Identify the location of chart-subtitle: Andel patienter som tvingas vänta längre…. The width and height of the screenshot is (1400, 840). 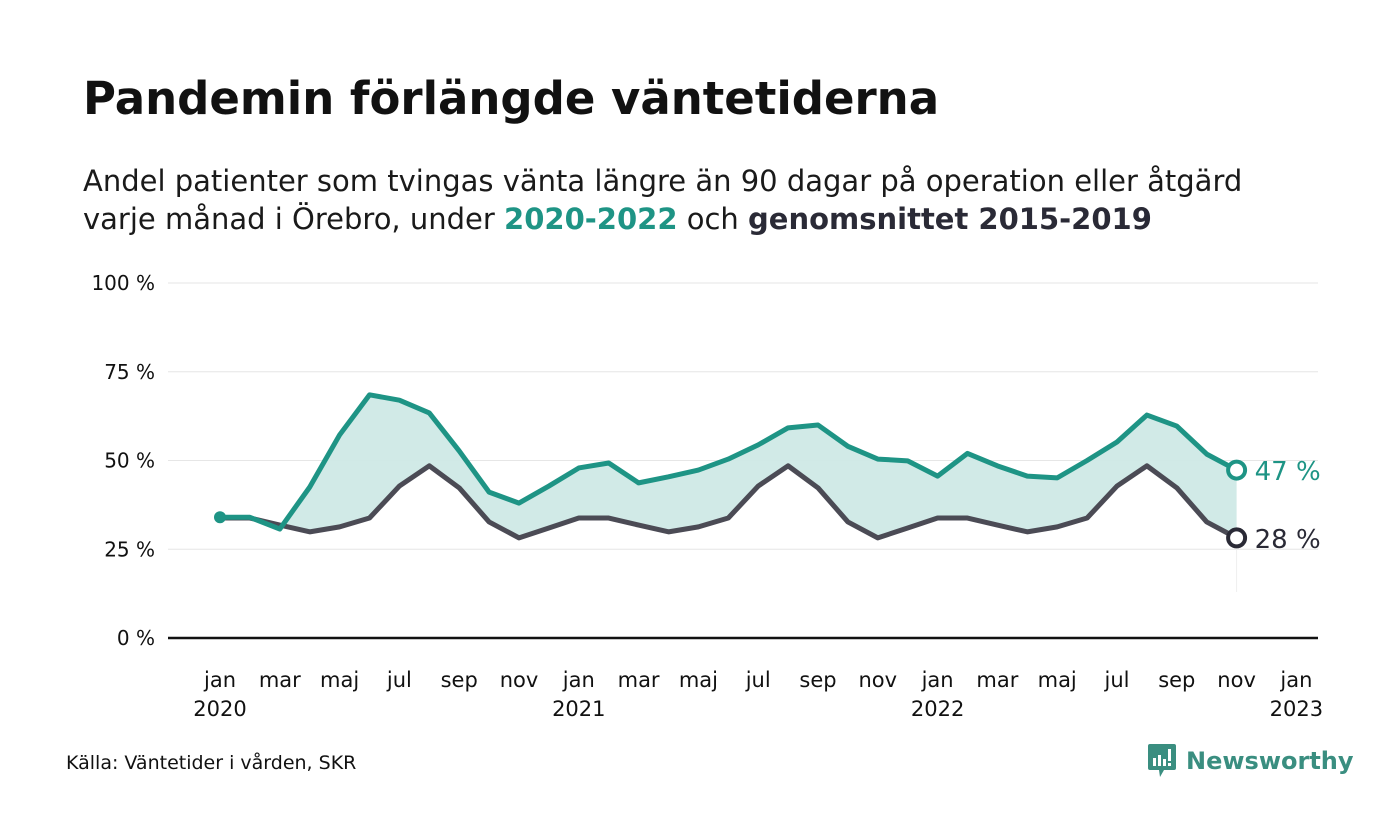
(741, 200).